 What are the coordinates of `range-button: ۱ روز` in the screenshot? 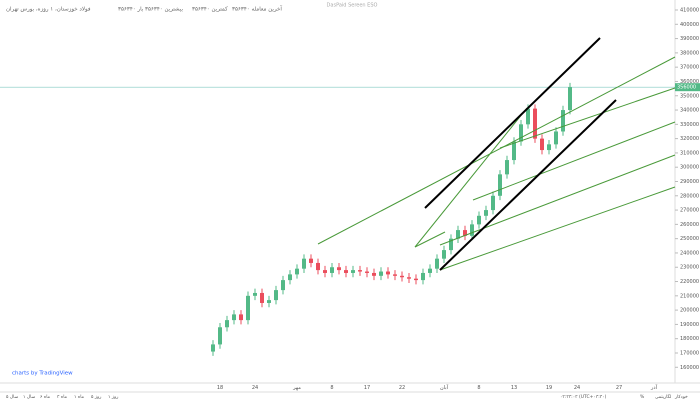 It's located at (113, 397).